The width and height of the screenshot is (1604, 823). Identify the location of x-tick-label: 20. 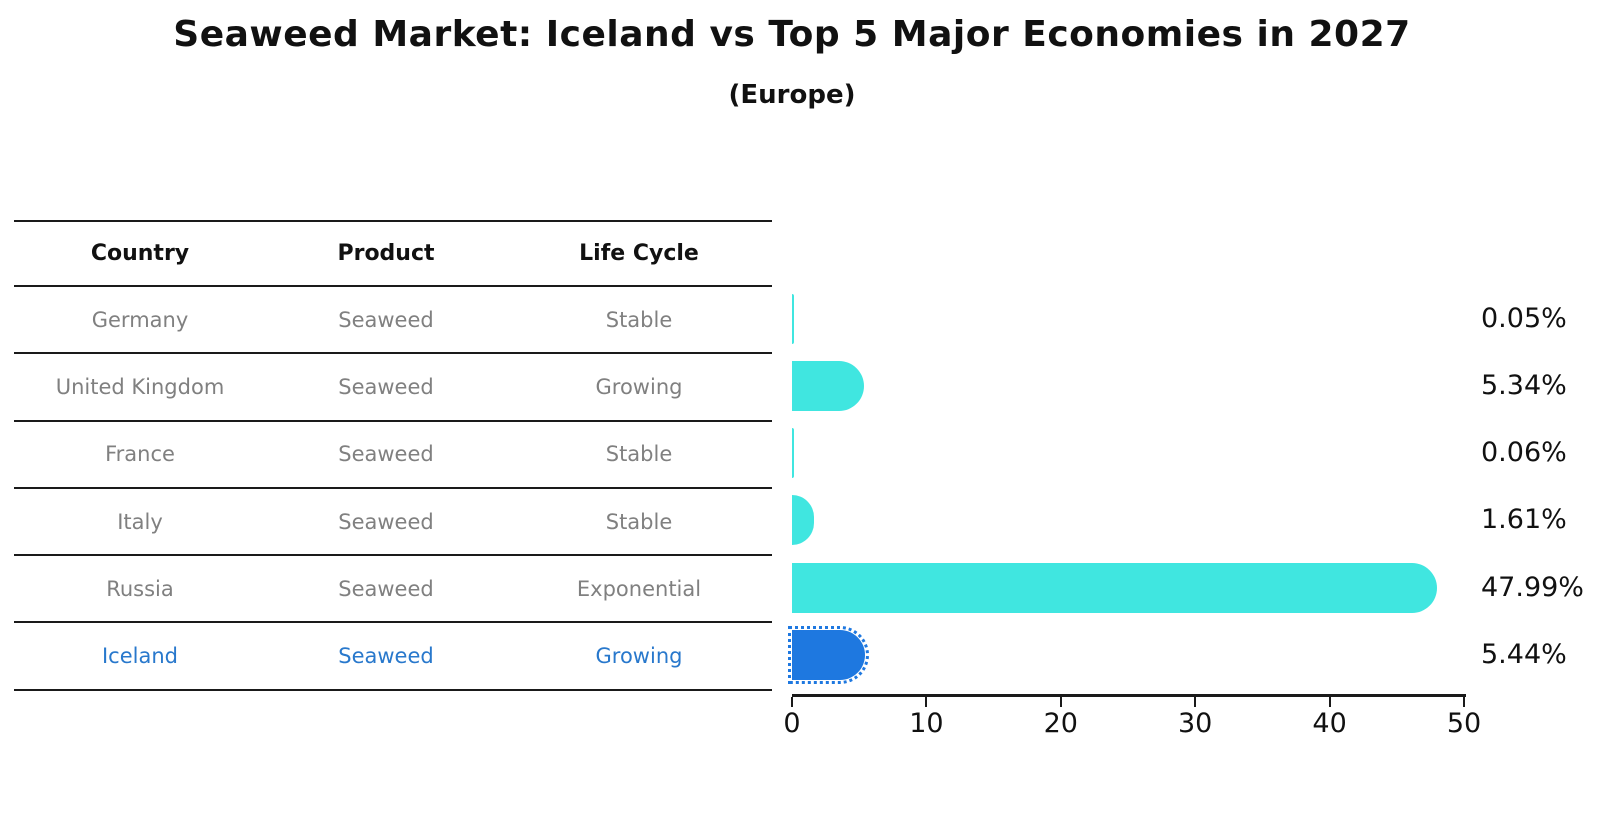
(1060, 723).